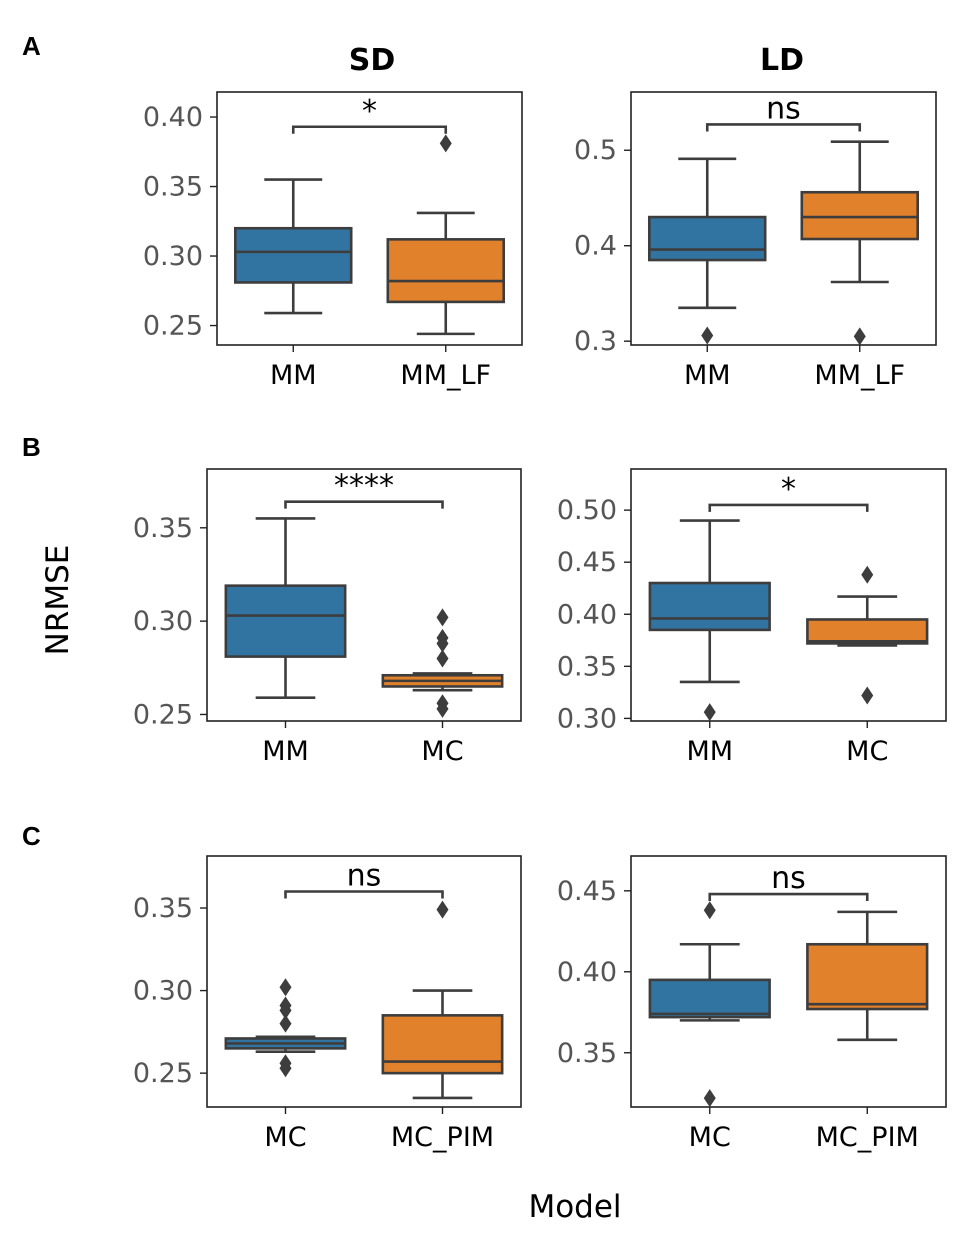 The image size is (975, 1246). I want to click on panel-c-ld-frame, so click(788, 981).